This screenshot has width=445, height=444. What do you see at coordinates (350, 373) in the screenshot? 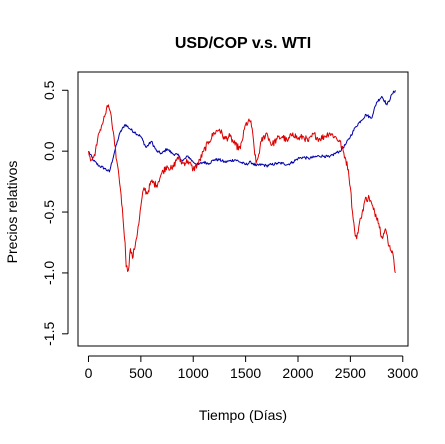
I see `x-tick-label: 2500` at bounding box center [350, 373].